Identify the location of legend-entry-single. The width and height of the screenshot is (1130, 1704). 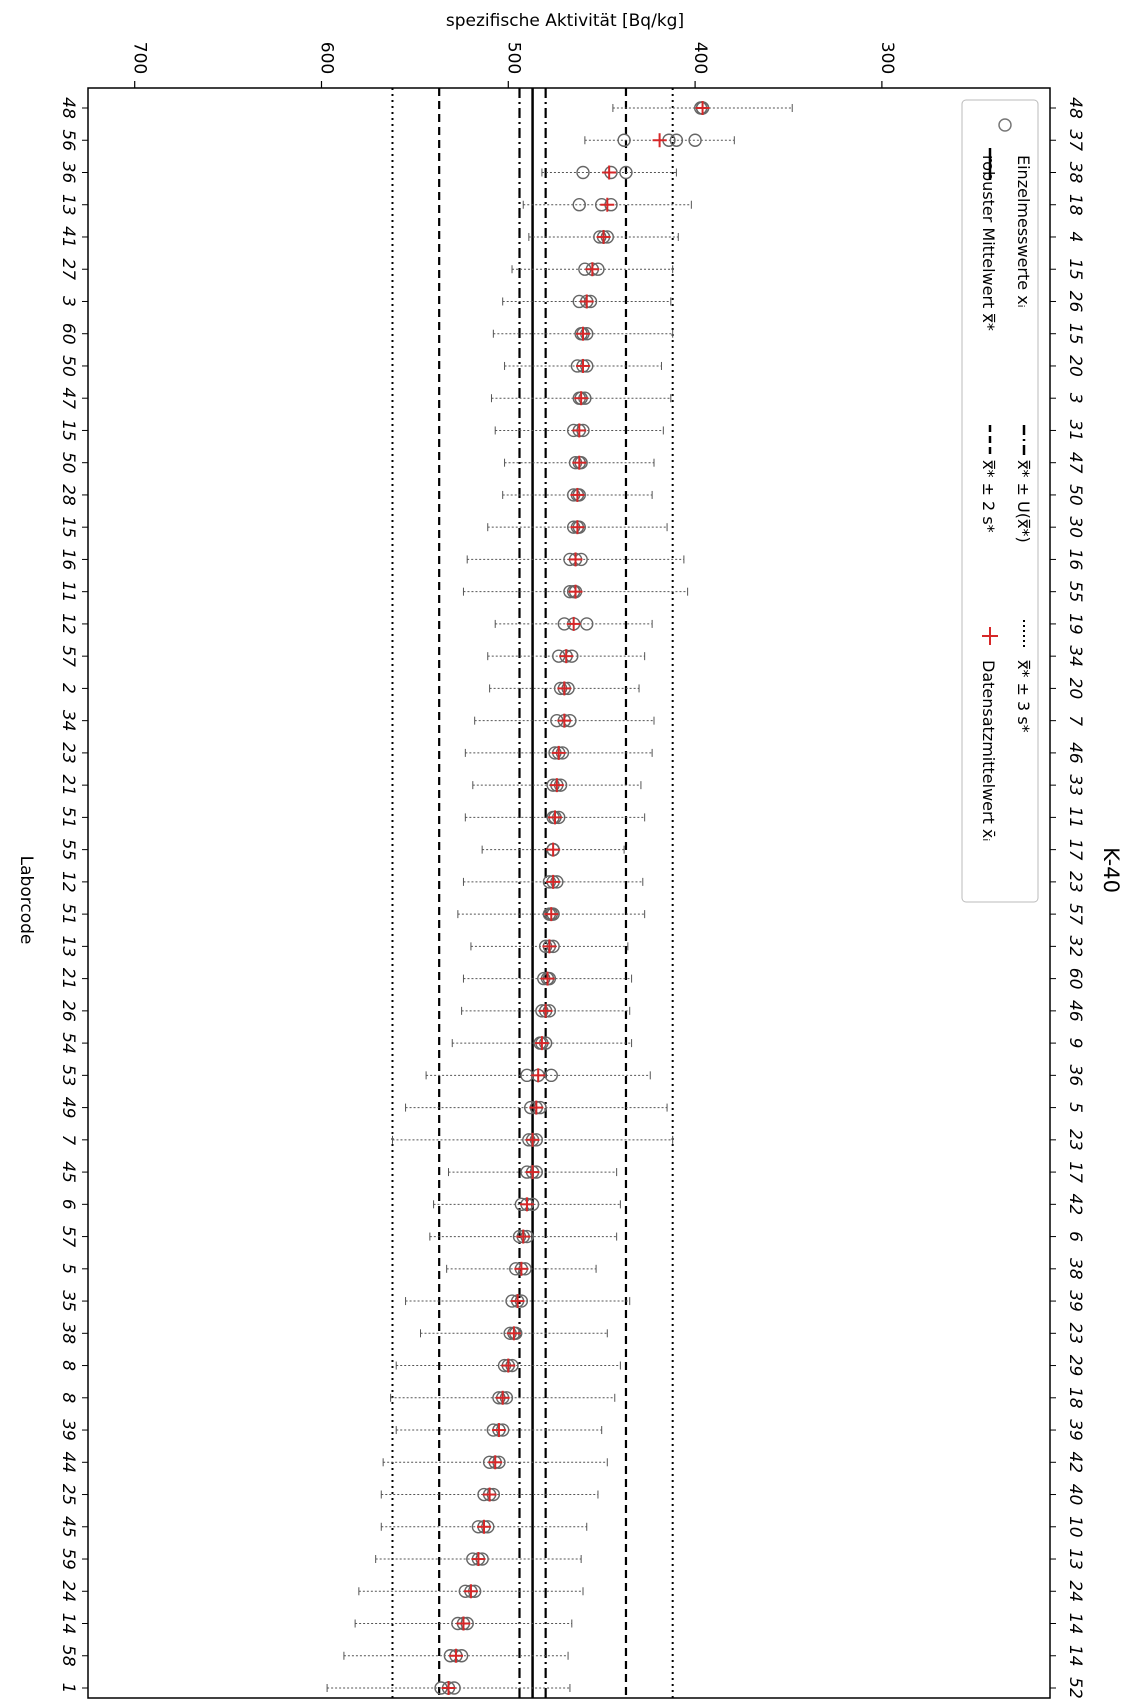
(1005, 125).